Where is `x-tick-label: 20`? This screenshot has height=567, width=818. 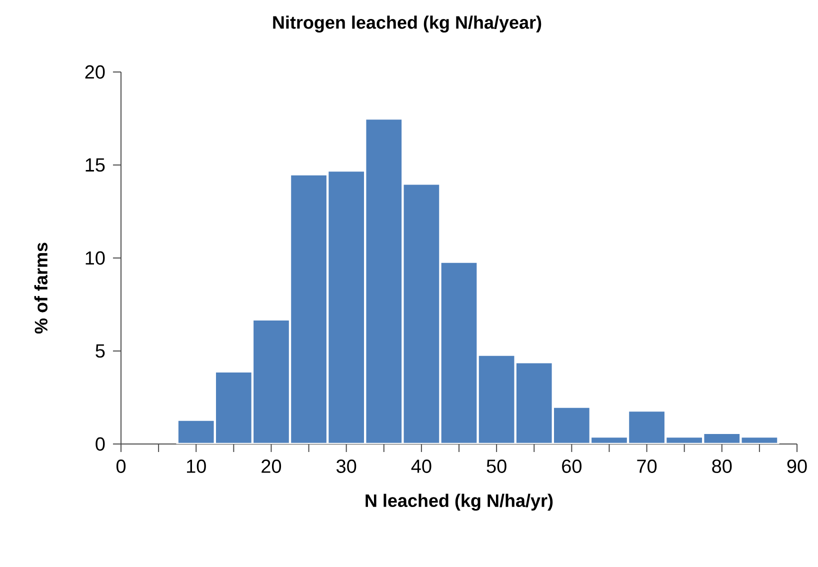
x-tick-label: 20 is located at coordinates (272, 466).